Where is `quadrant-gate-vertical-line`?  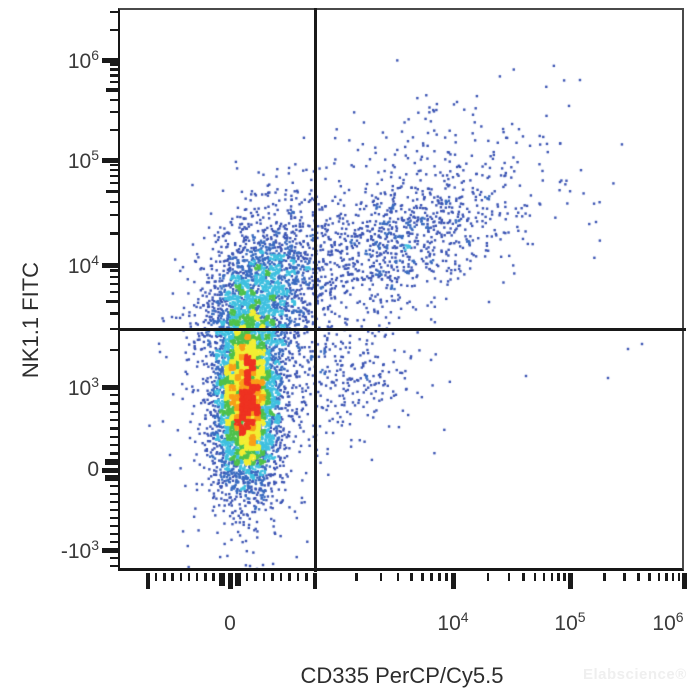
quadrant-gate-vertical-line is located at coordinates (315, 290).